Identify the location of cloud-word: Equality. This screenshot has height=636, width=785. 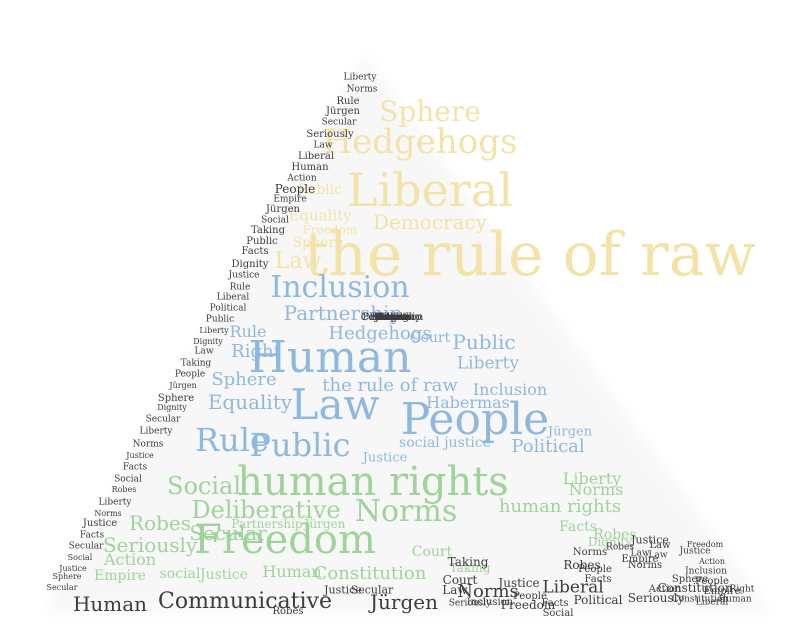
(320, 215).